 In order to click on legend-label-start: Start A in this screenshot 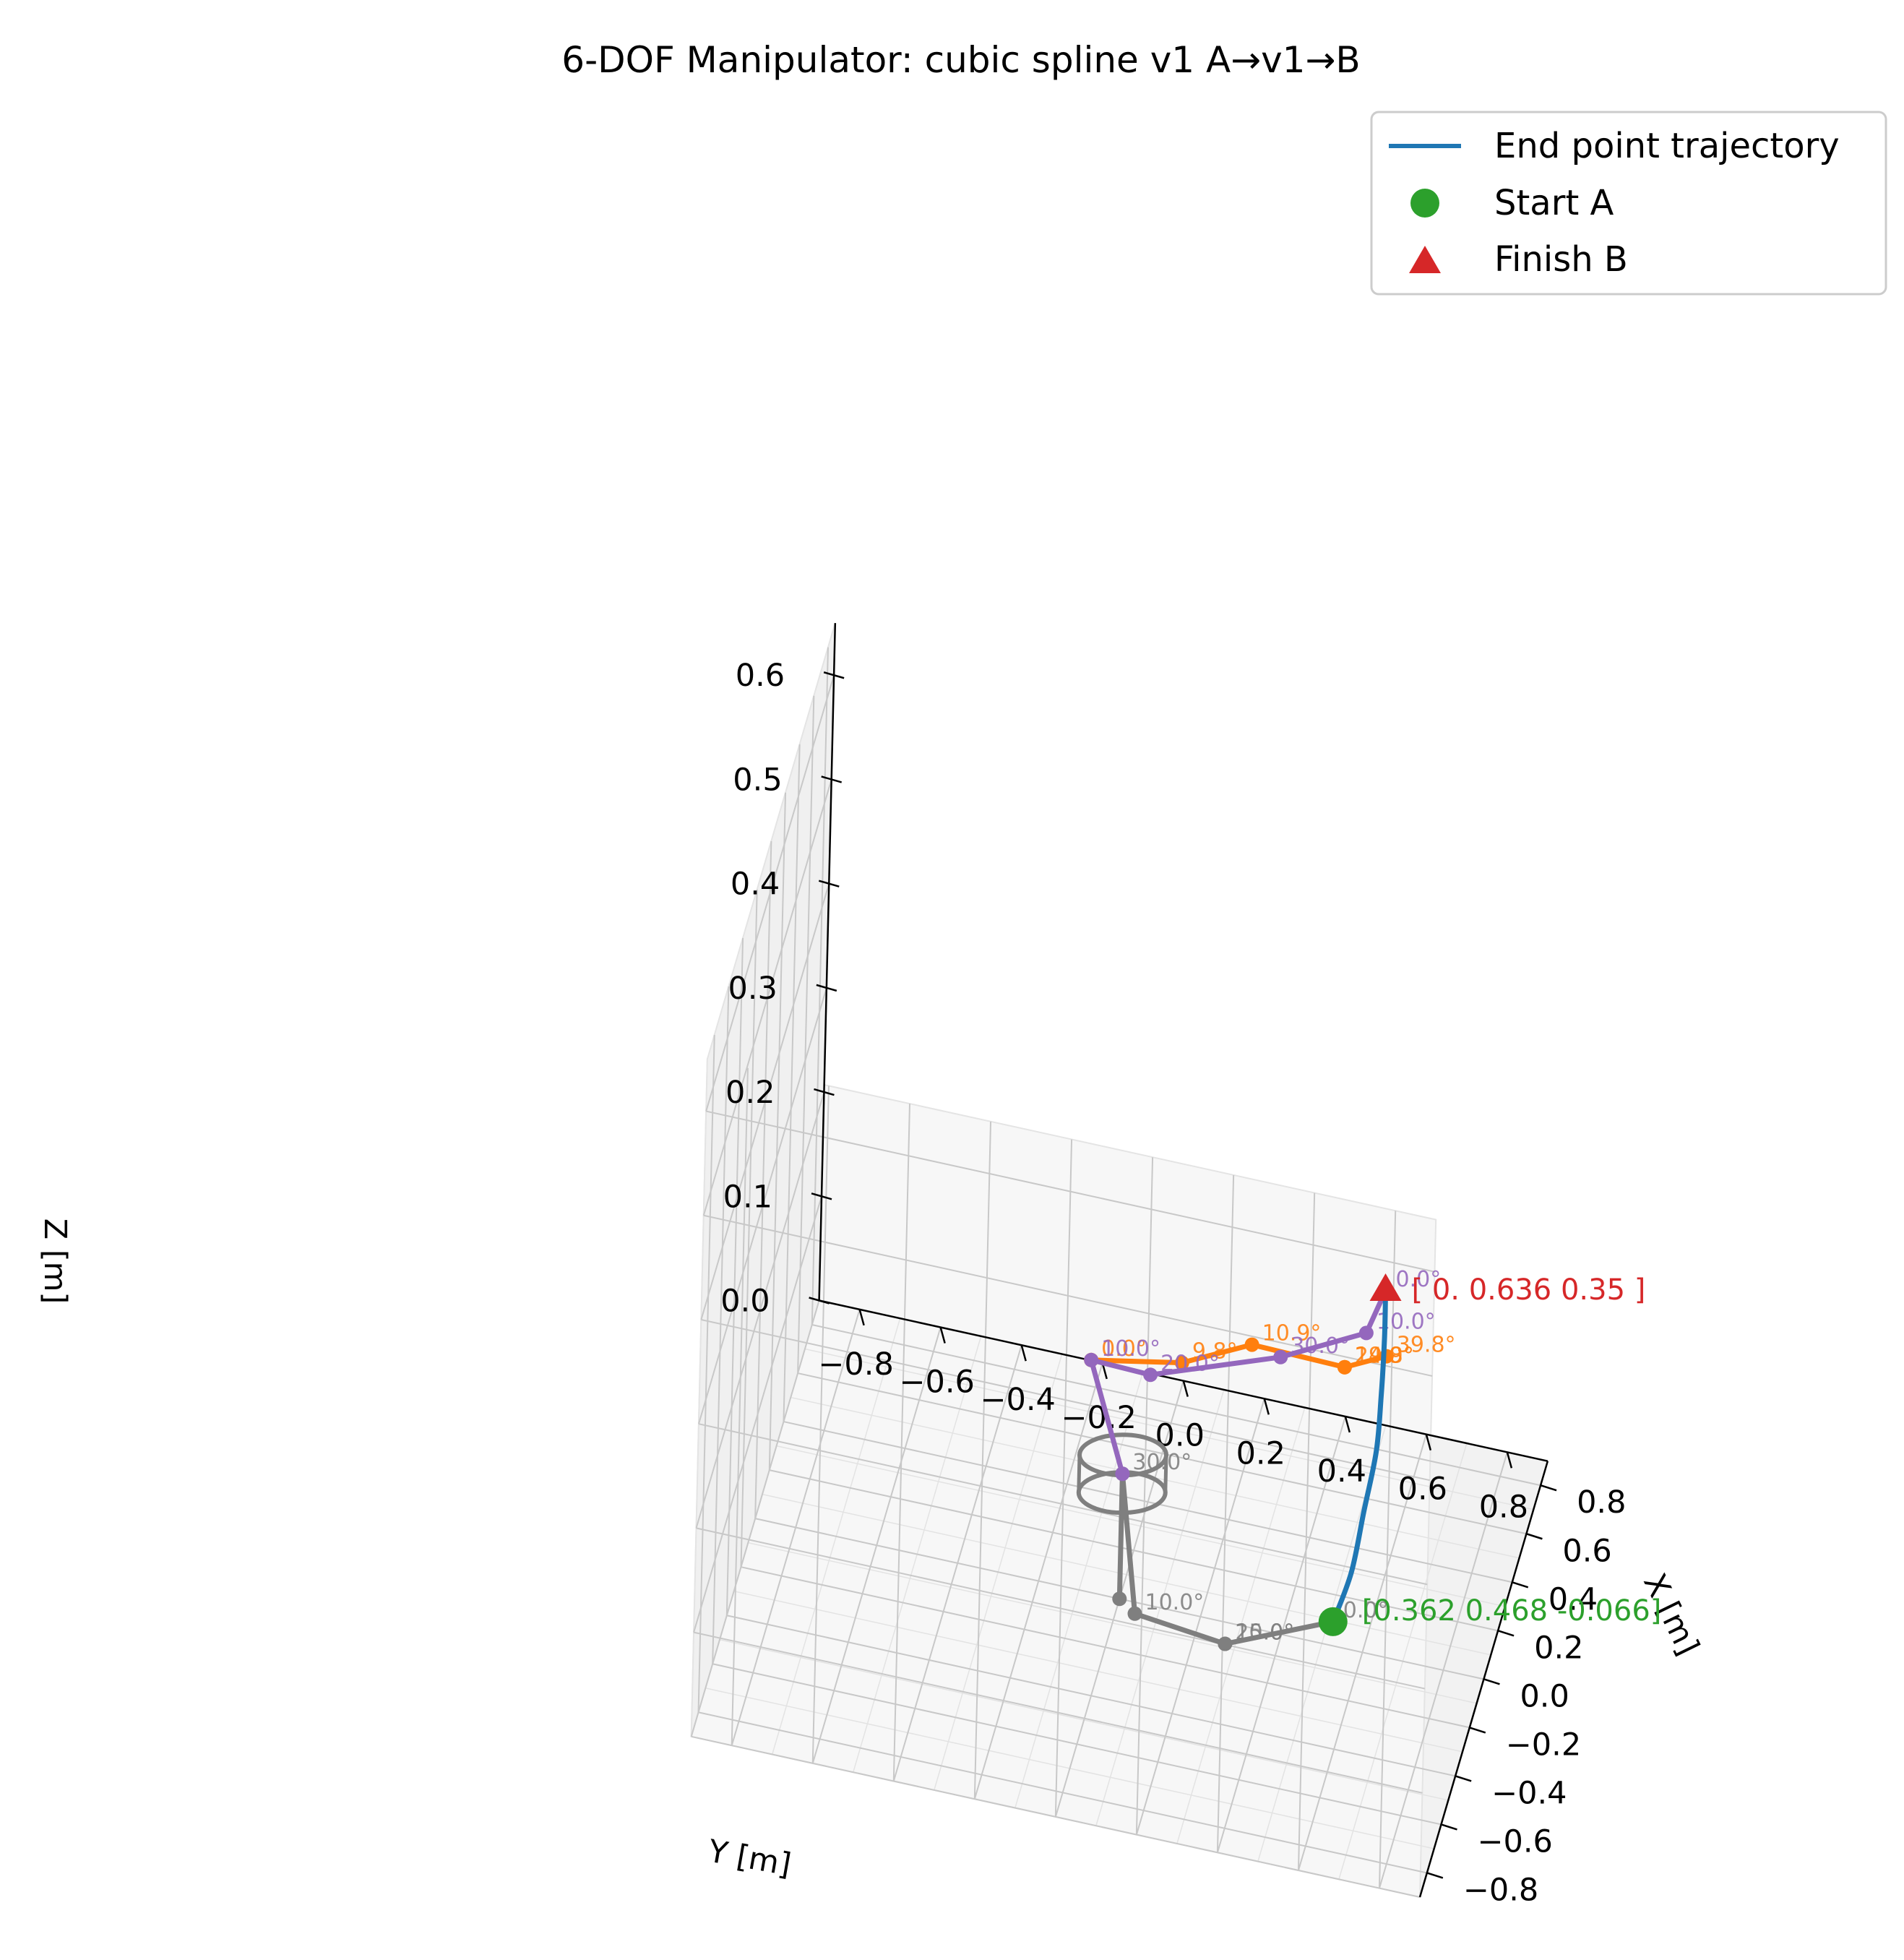, I will do `click(1554, 203)`.